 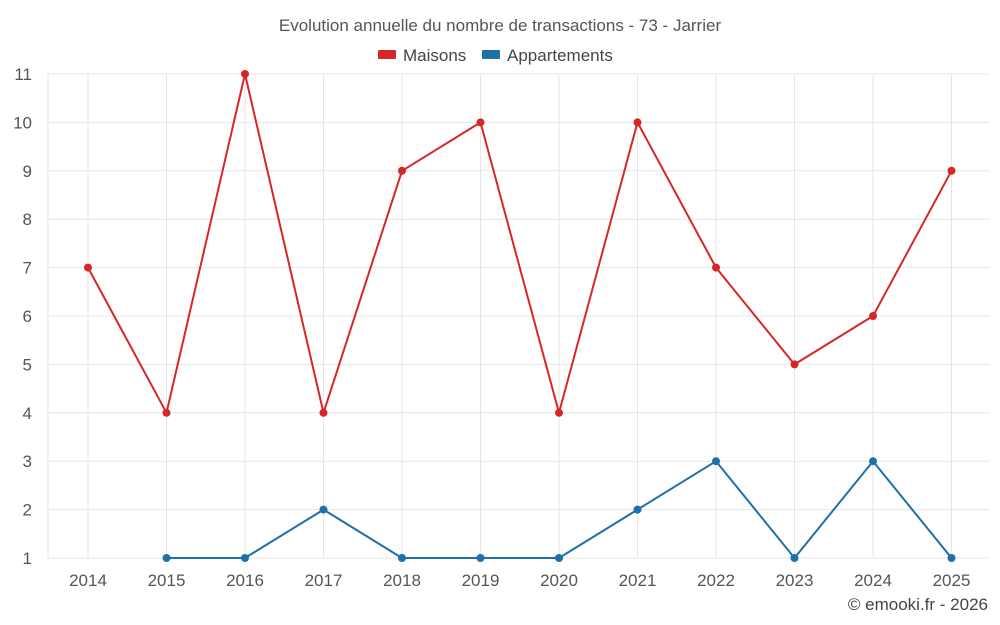 I want to click on data-point-appartements-2015, so click(x=166, y=558).